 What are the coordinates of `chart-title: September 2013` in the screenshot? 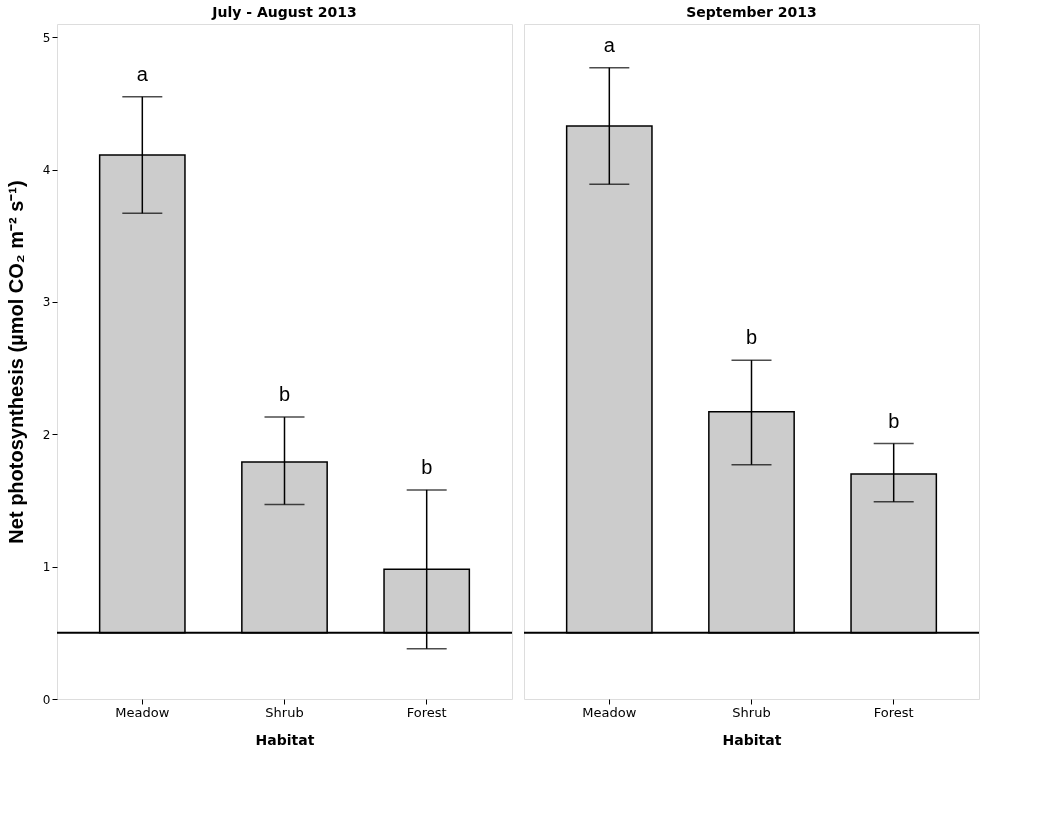 It's located at (751, 12).